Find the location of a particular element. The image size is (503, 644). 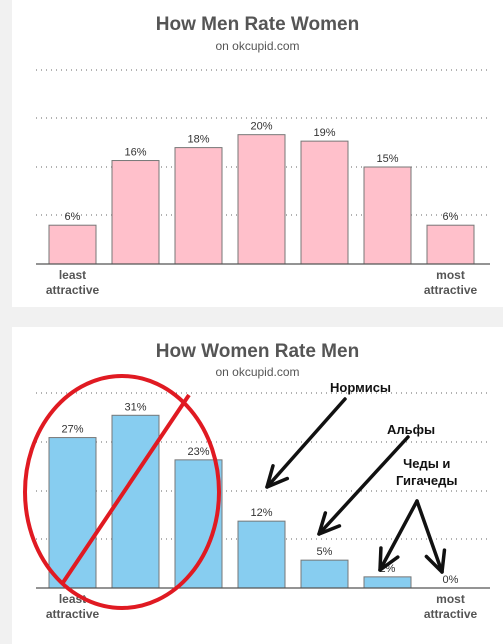

chart-title: How Women Rate Men is located at coordinates (257, 351).